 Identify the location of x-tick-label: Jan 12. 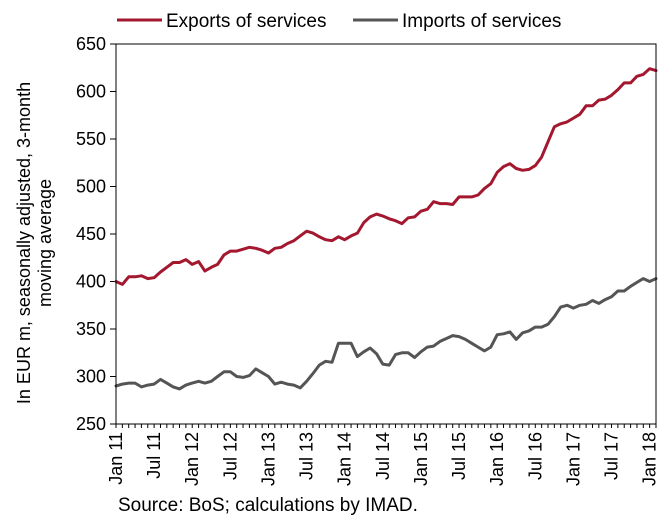
(192, 459).